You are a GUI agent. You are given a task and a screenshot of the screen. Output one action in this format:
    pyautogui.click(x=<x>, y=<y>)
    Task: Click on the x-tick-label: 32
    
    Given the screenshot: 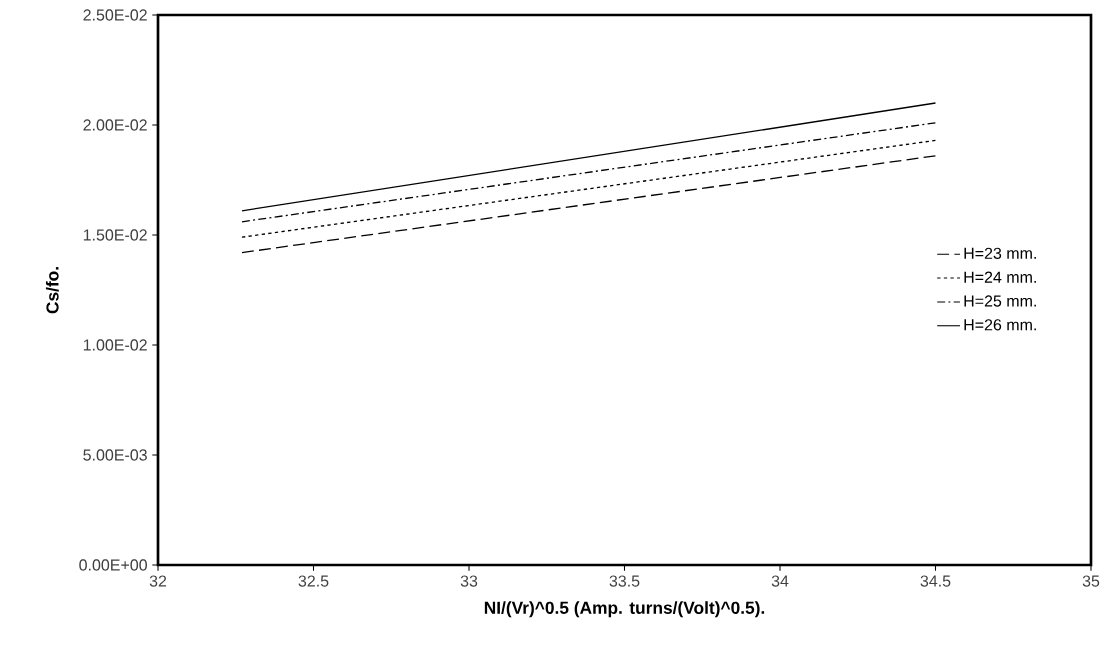 What is the action you would take?
    pyautogui.click(x=158, y=581)
    